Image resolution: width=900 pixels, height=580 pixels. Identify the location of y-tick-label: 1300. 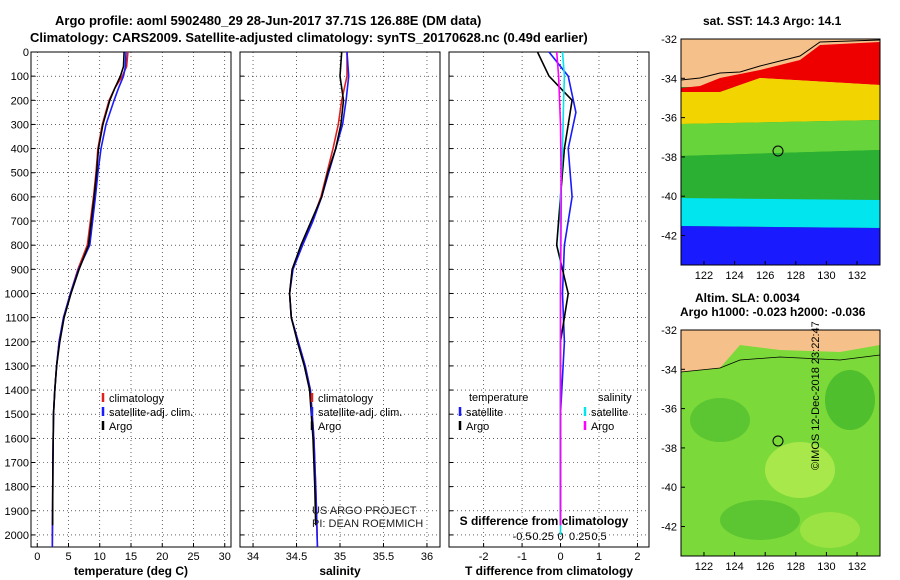
(17, 367).